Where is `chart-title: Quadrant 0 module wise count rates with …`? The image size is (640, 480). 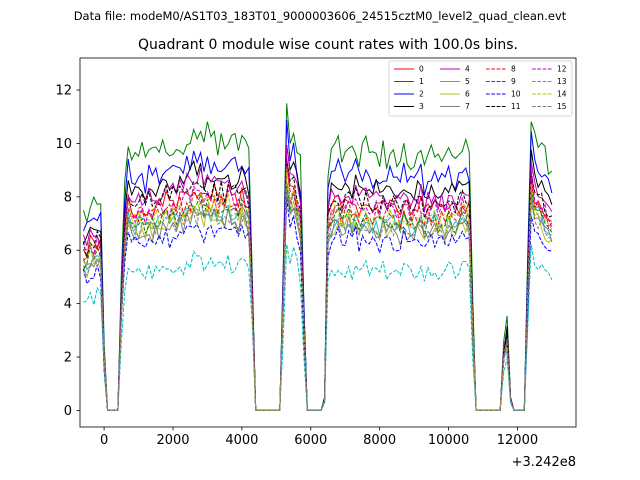 chart-title: Quadrant 0 module wise count rates with … is located at coordinates (328, 45).